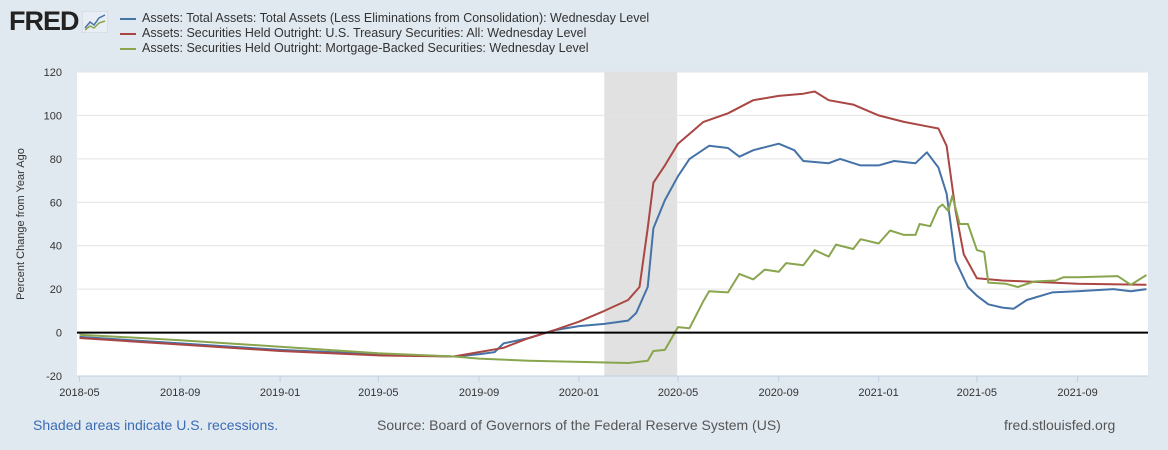  What do you see at coordinates (54, 377) in the screenshot?
I see `y-tick-label: -20` at bounding box center [54, 377].